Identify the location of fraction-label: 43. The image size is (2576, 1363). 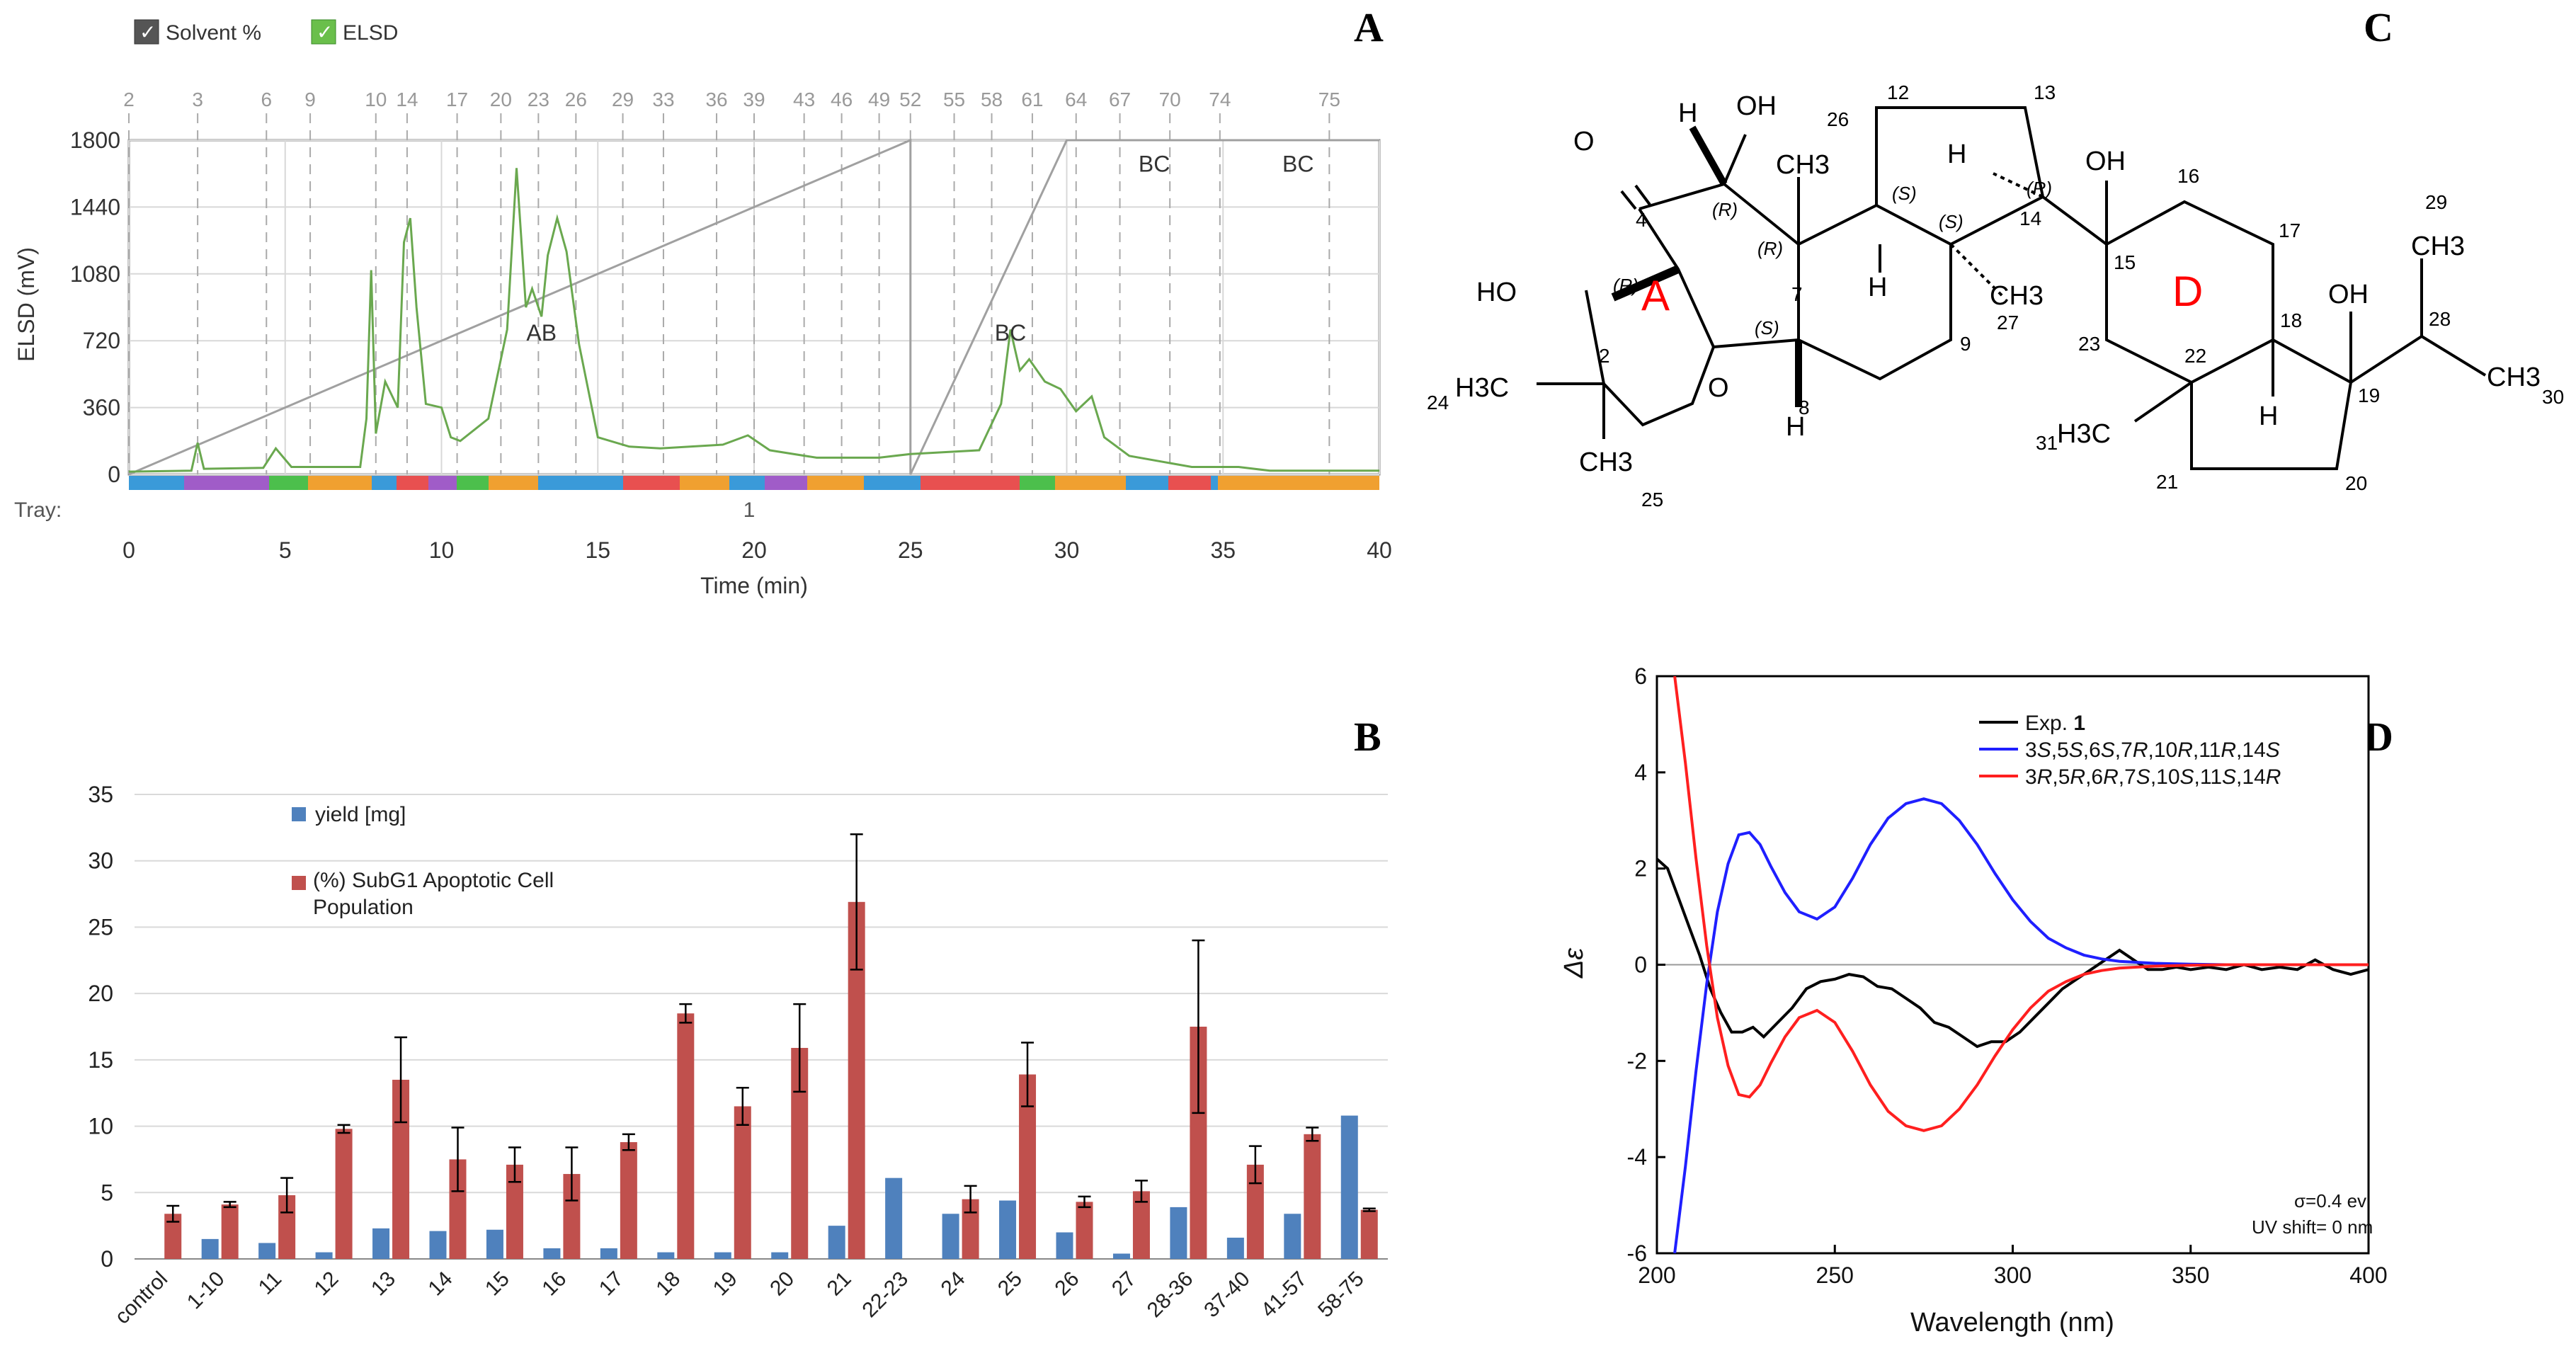
(804, 99).